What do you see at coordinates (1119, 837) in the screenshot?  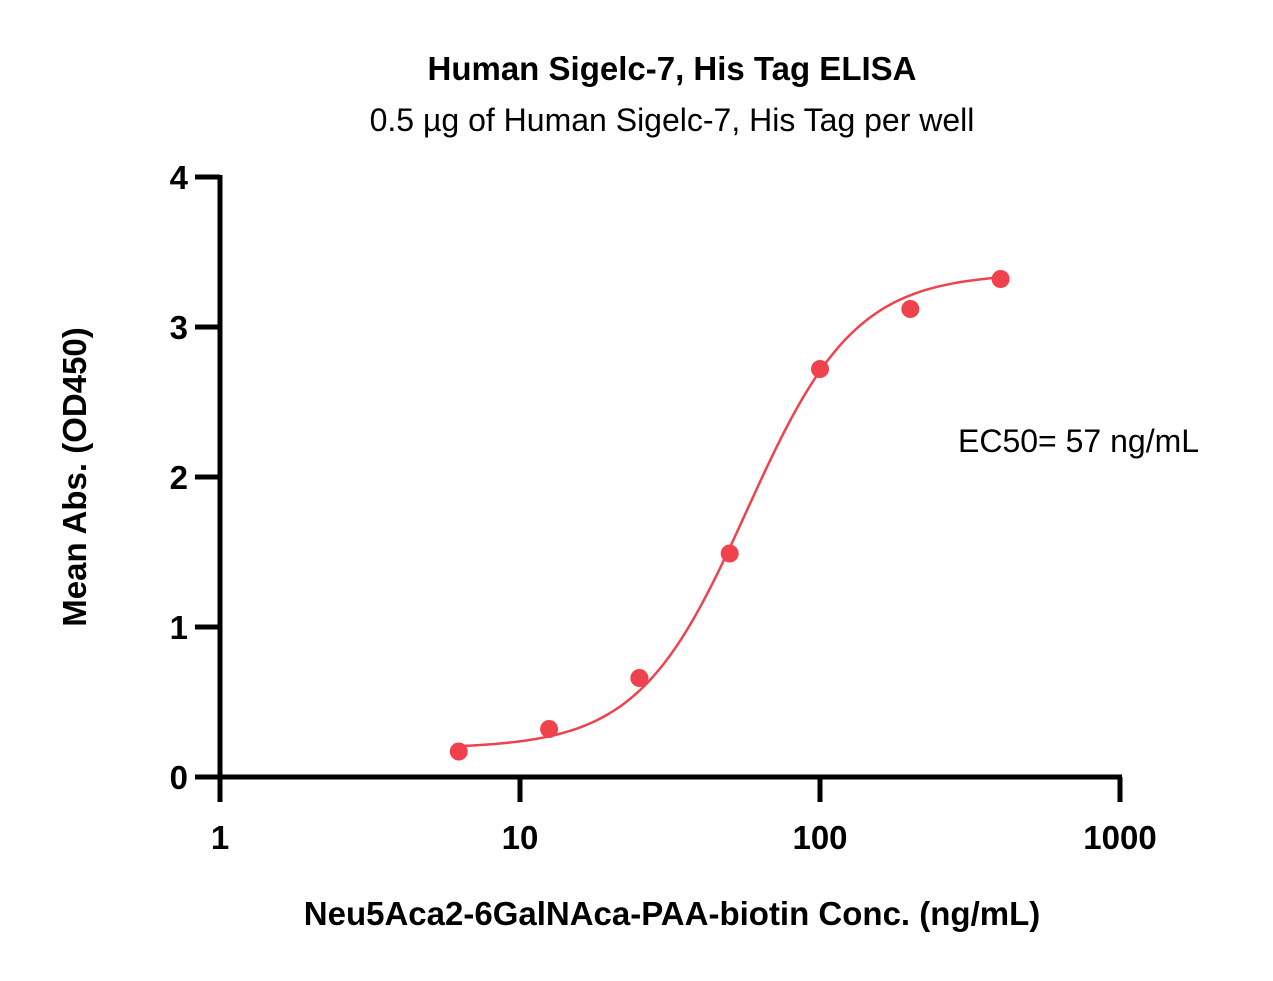 I see `x-tick-label: 1000` at bounding box center [1119, 837].